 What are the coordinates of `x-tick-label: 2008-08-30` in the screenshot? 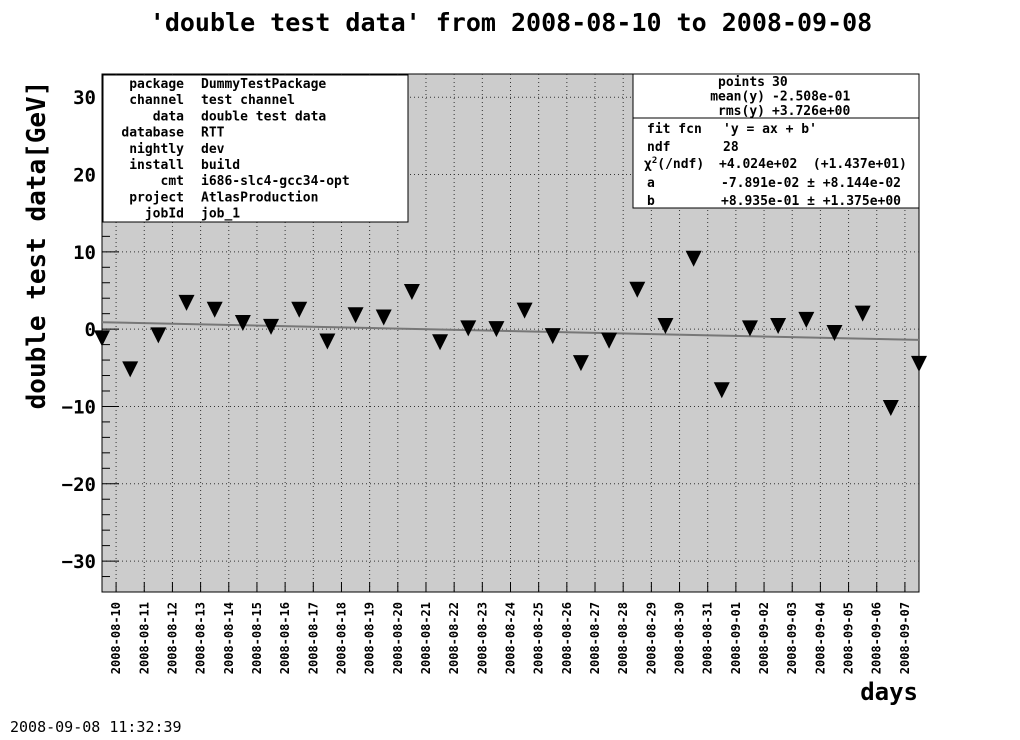 It's located at (680, 638).